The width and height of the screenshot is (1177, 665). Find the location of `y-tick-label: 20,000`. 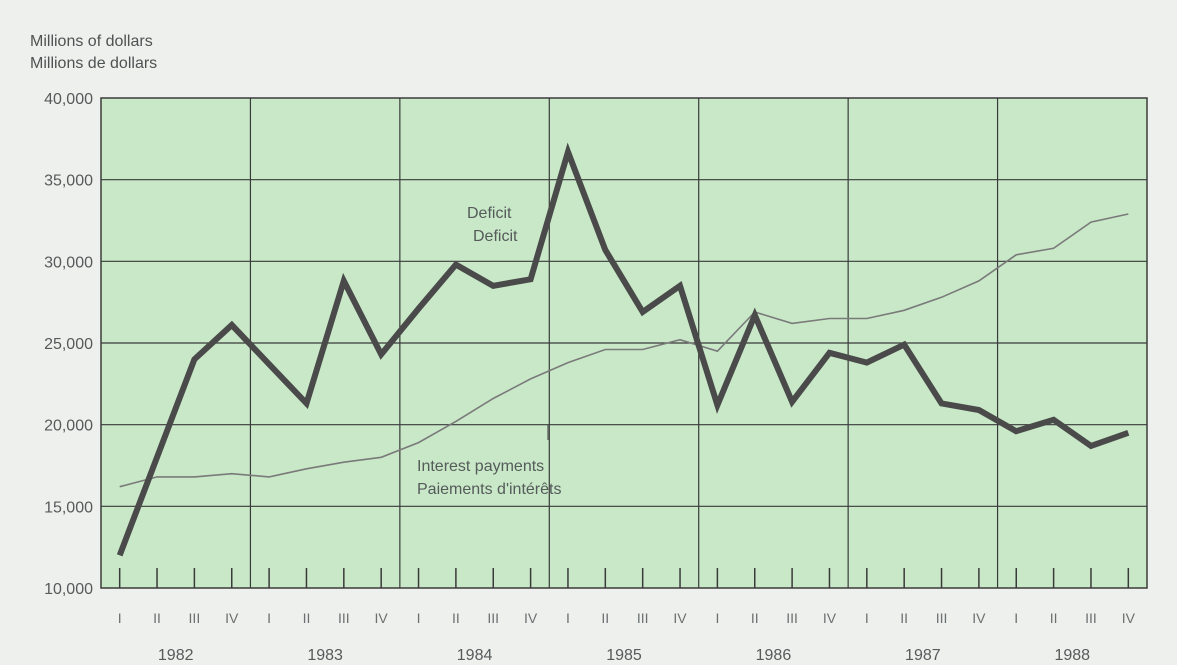

y-tick-label: 20,000 is located at coordinates (68, 426).